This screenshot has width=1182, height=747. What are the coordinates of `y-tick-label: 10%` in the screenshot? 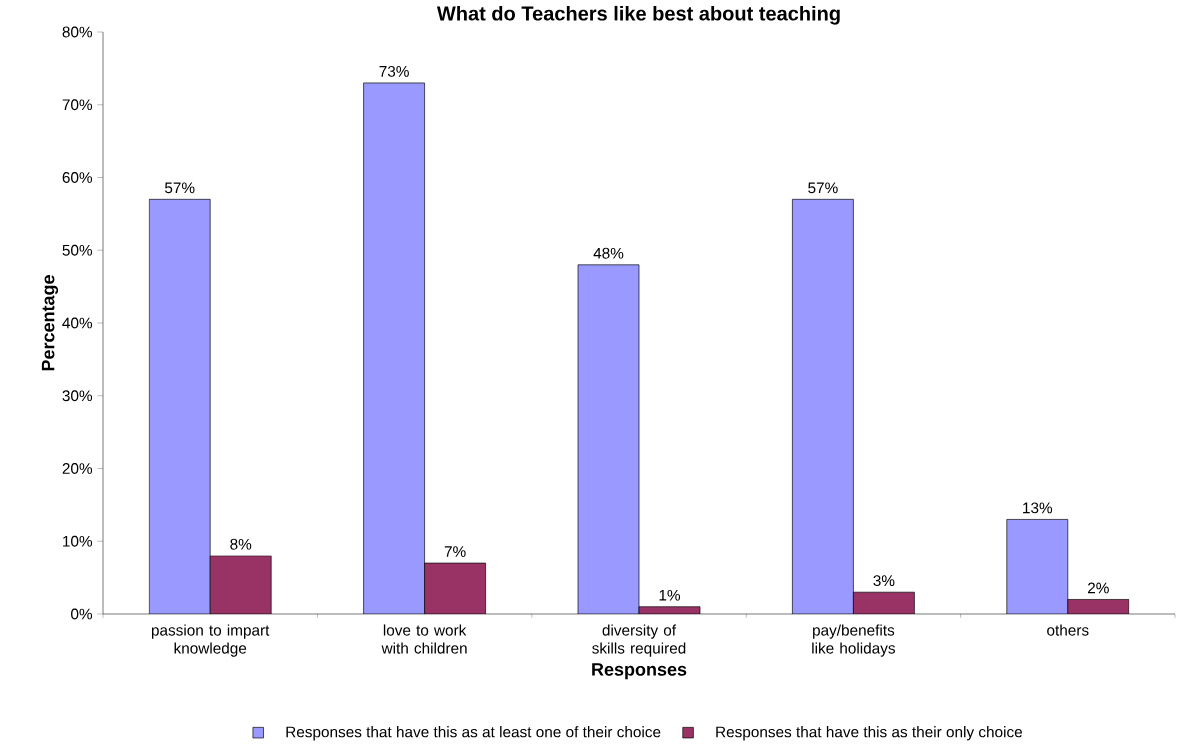 It's located at (78, 541).